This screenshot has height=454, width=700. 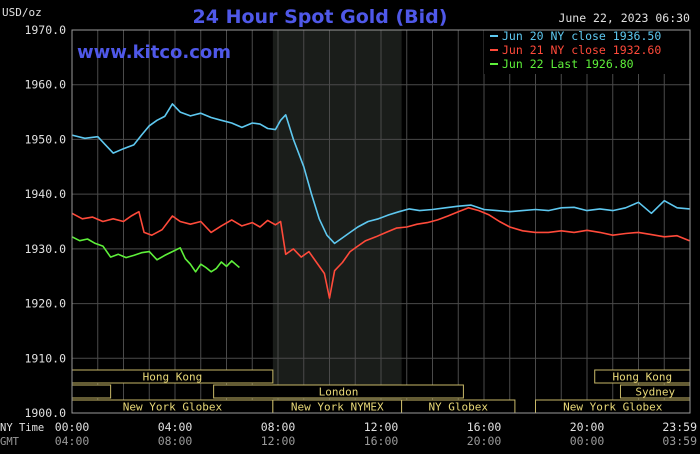 I want to click on y-unit-label: USD/oz, so click(x=22, y=12).